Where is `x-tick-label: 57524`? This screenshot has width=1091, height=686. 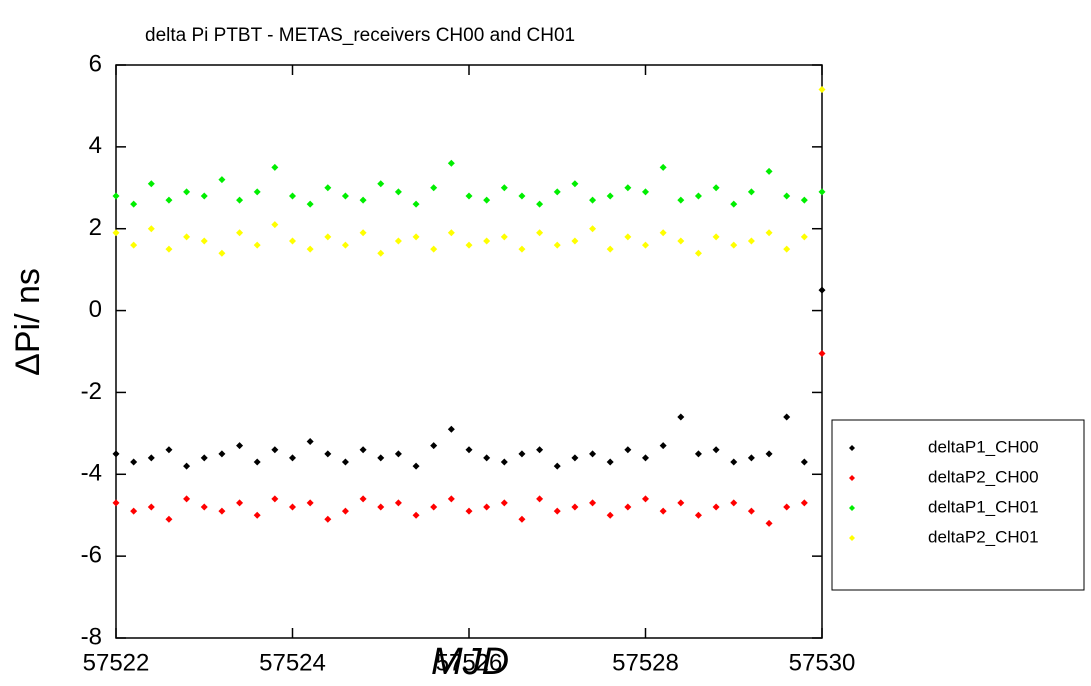 x-tick-label: 57524 is located at coordinates (292, 662).